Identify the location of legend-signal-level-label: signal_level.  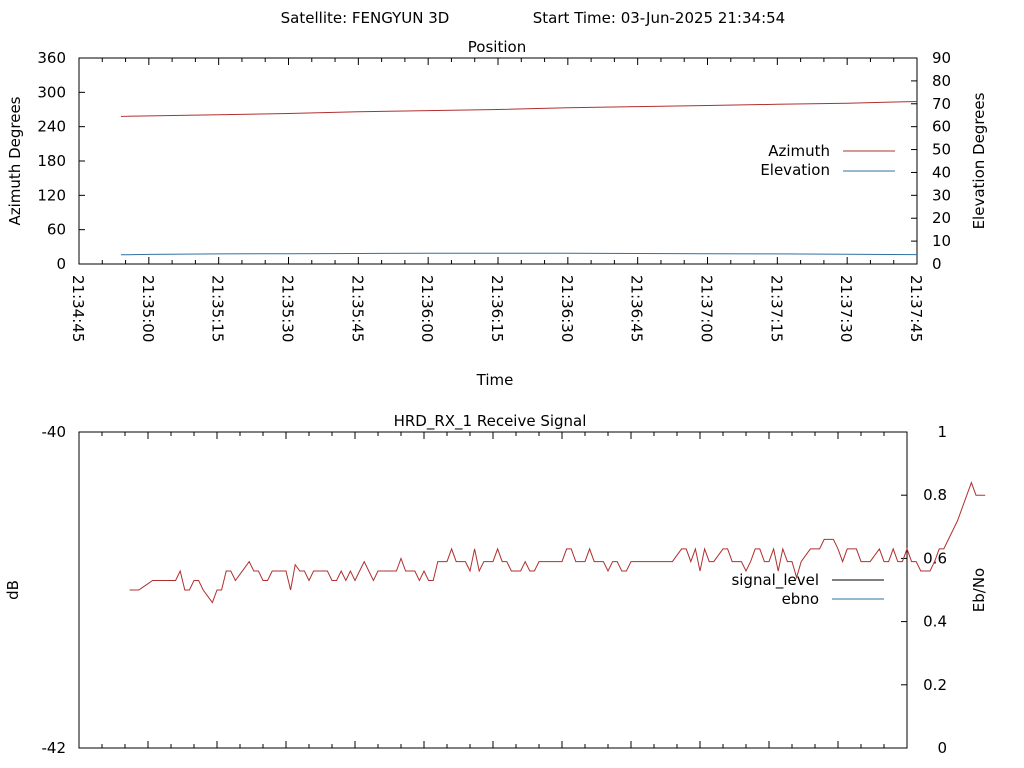
(775, 580).